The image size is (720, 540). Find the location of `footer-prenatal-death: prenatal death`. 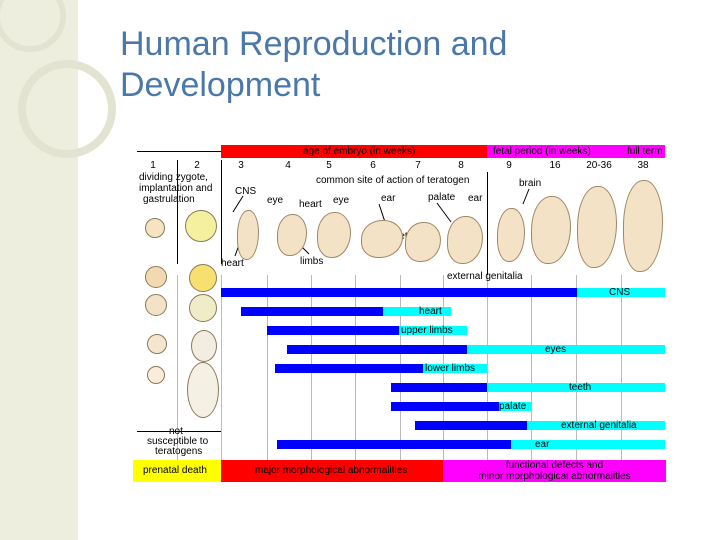

footer-prenatal-death: prenatal death is located at coordinates (177, 471).